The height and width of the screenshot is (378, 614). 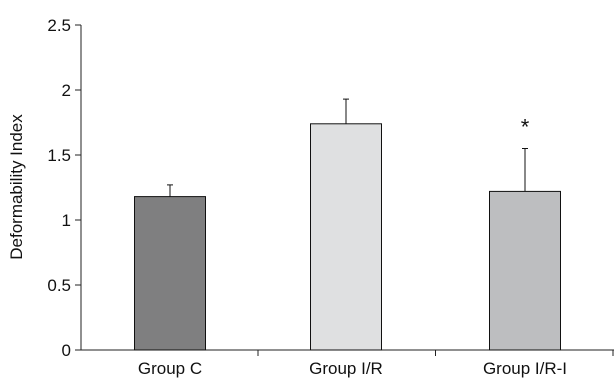 I want to click on category-label: Group I/R, so click(x=346, y=368).